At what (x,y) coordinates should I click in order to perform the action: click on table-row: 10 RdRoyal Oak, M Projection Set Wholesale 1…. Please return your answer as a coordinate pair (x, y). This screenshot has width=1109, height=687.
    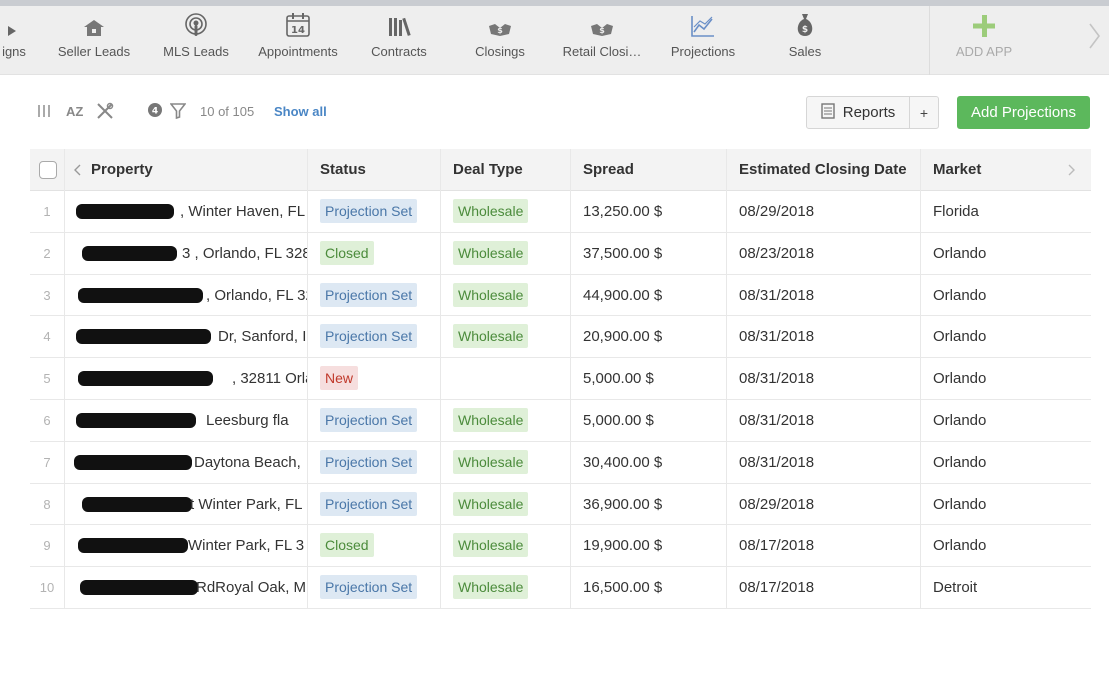
    Looking at the image, I should click on (560, 588).